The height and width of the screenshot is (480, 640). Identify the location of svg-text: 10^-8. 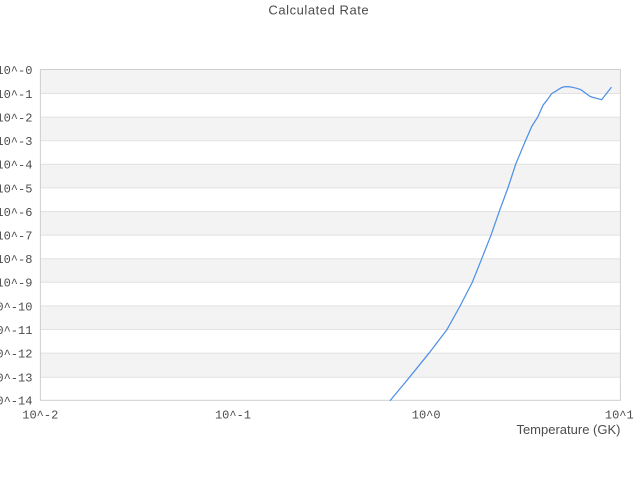
(16, 260).